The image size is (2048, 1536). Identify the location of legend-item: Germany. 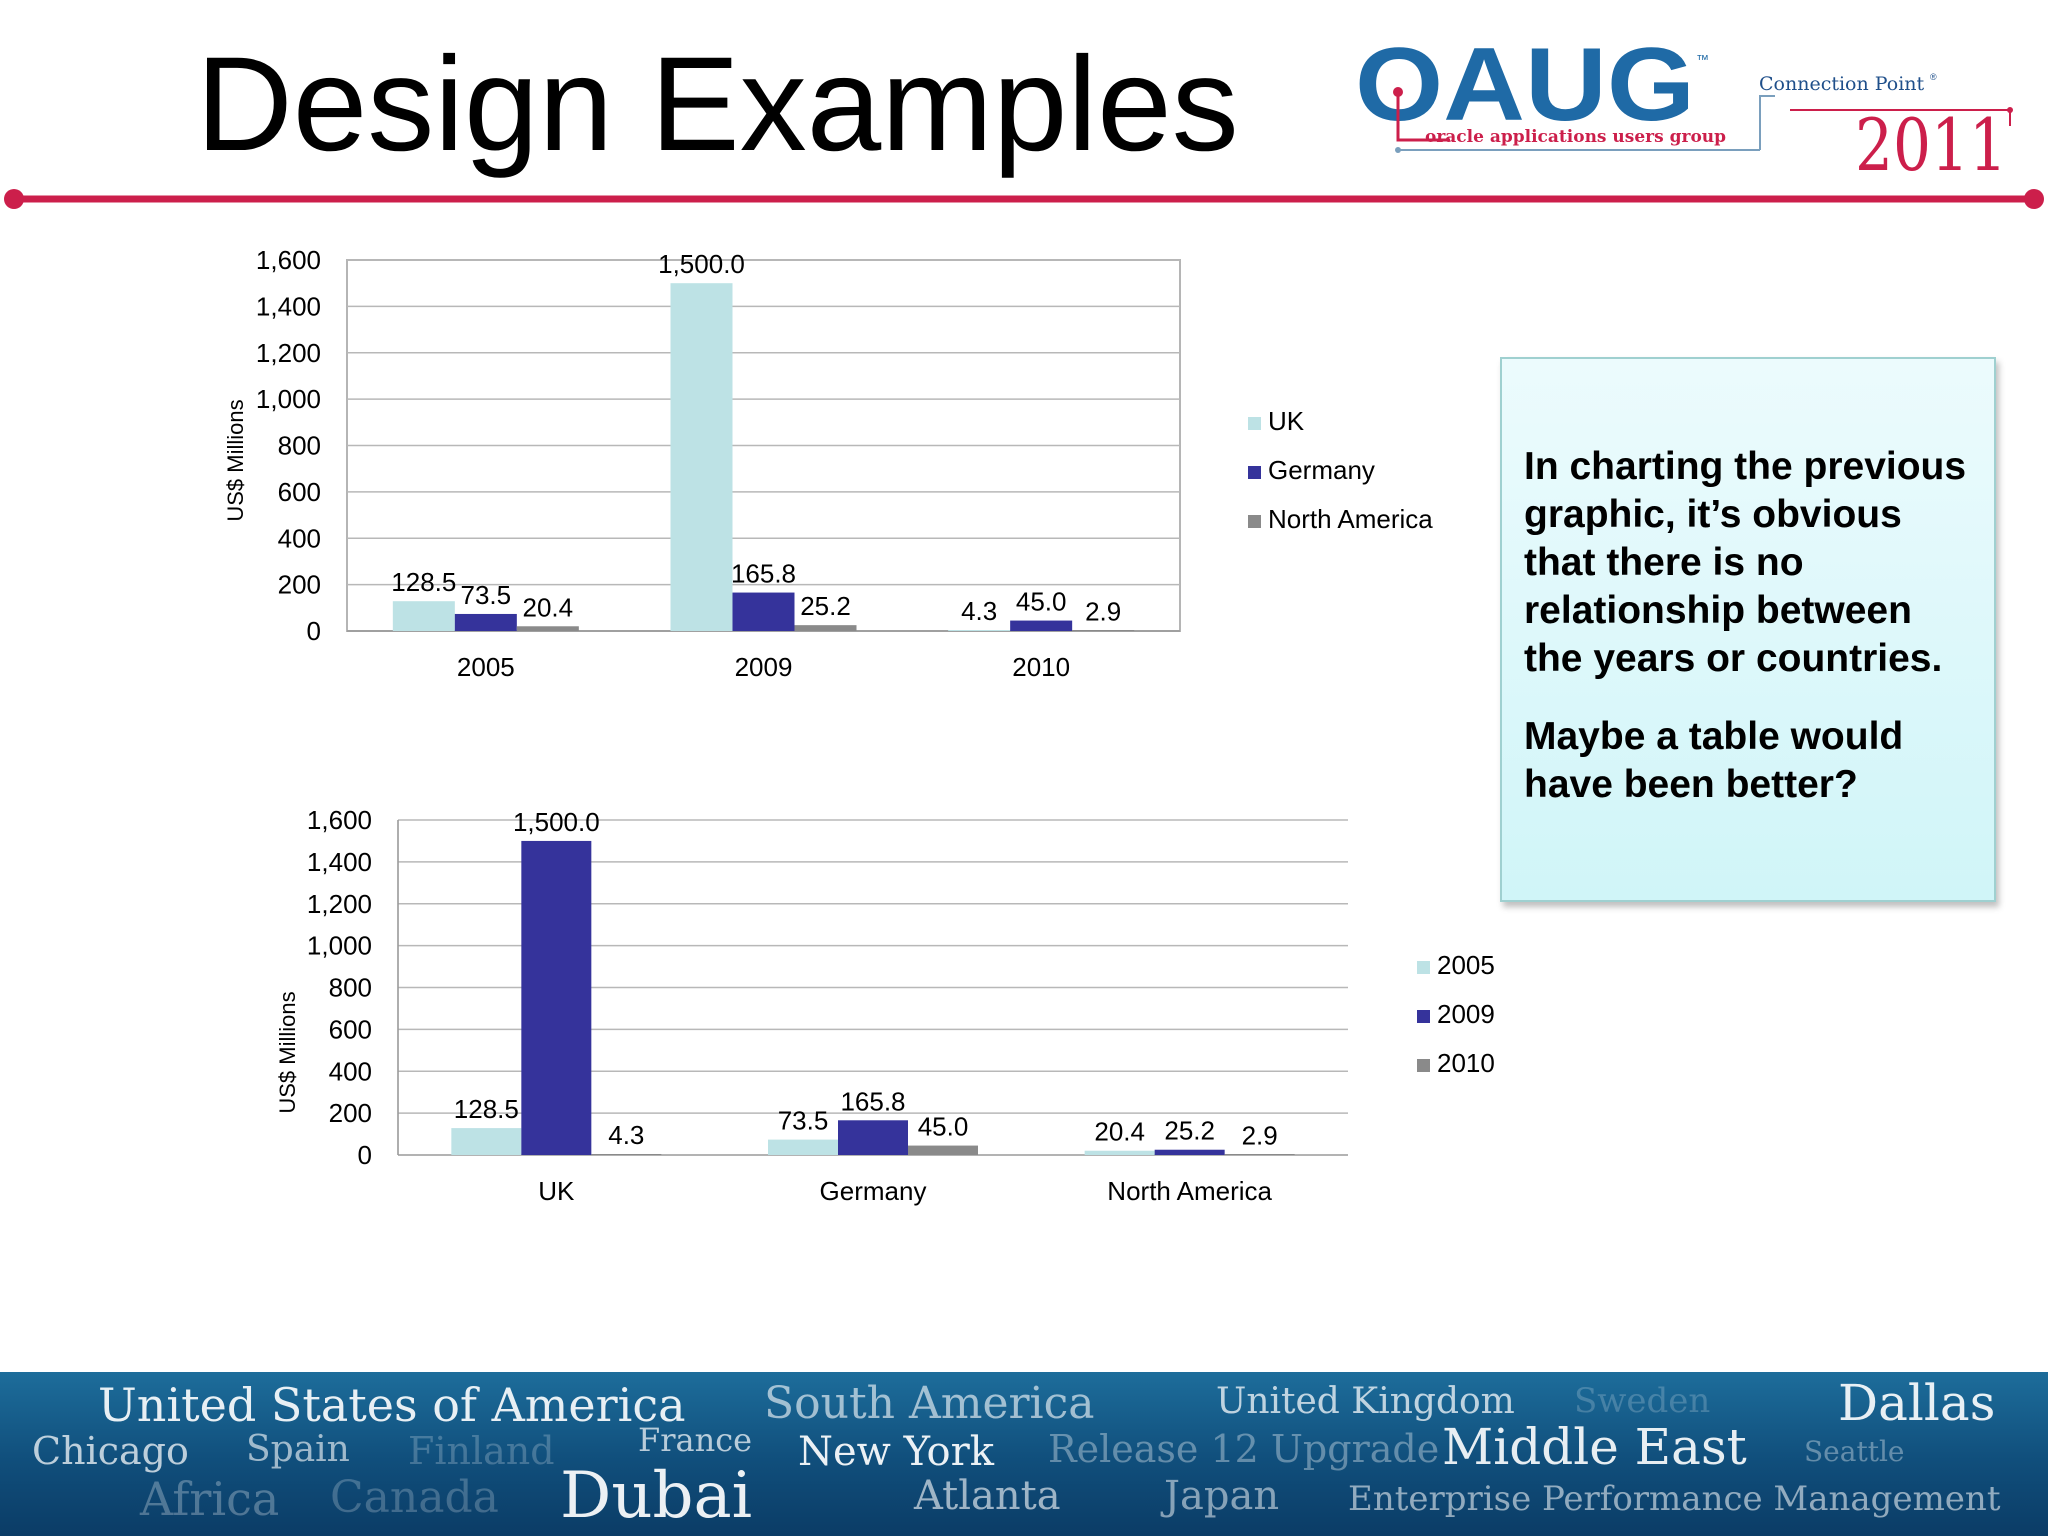
(1321, 470).